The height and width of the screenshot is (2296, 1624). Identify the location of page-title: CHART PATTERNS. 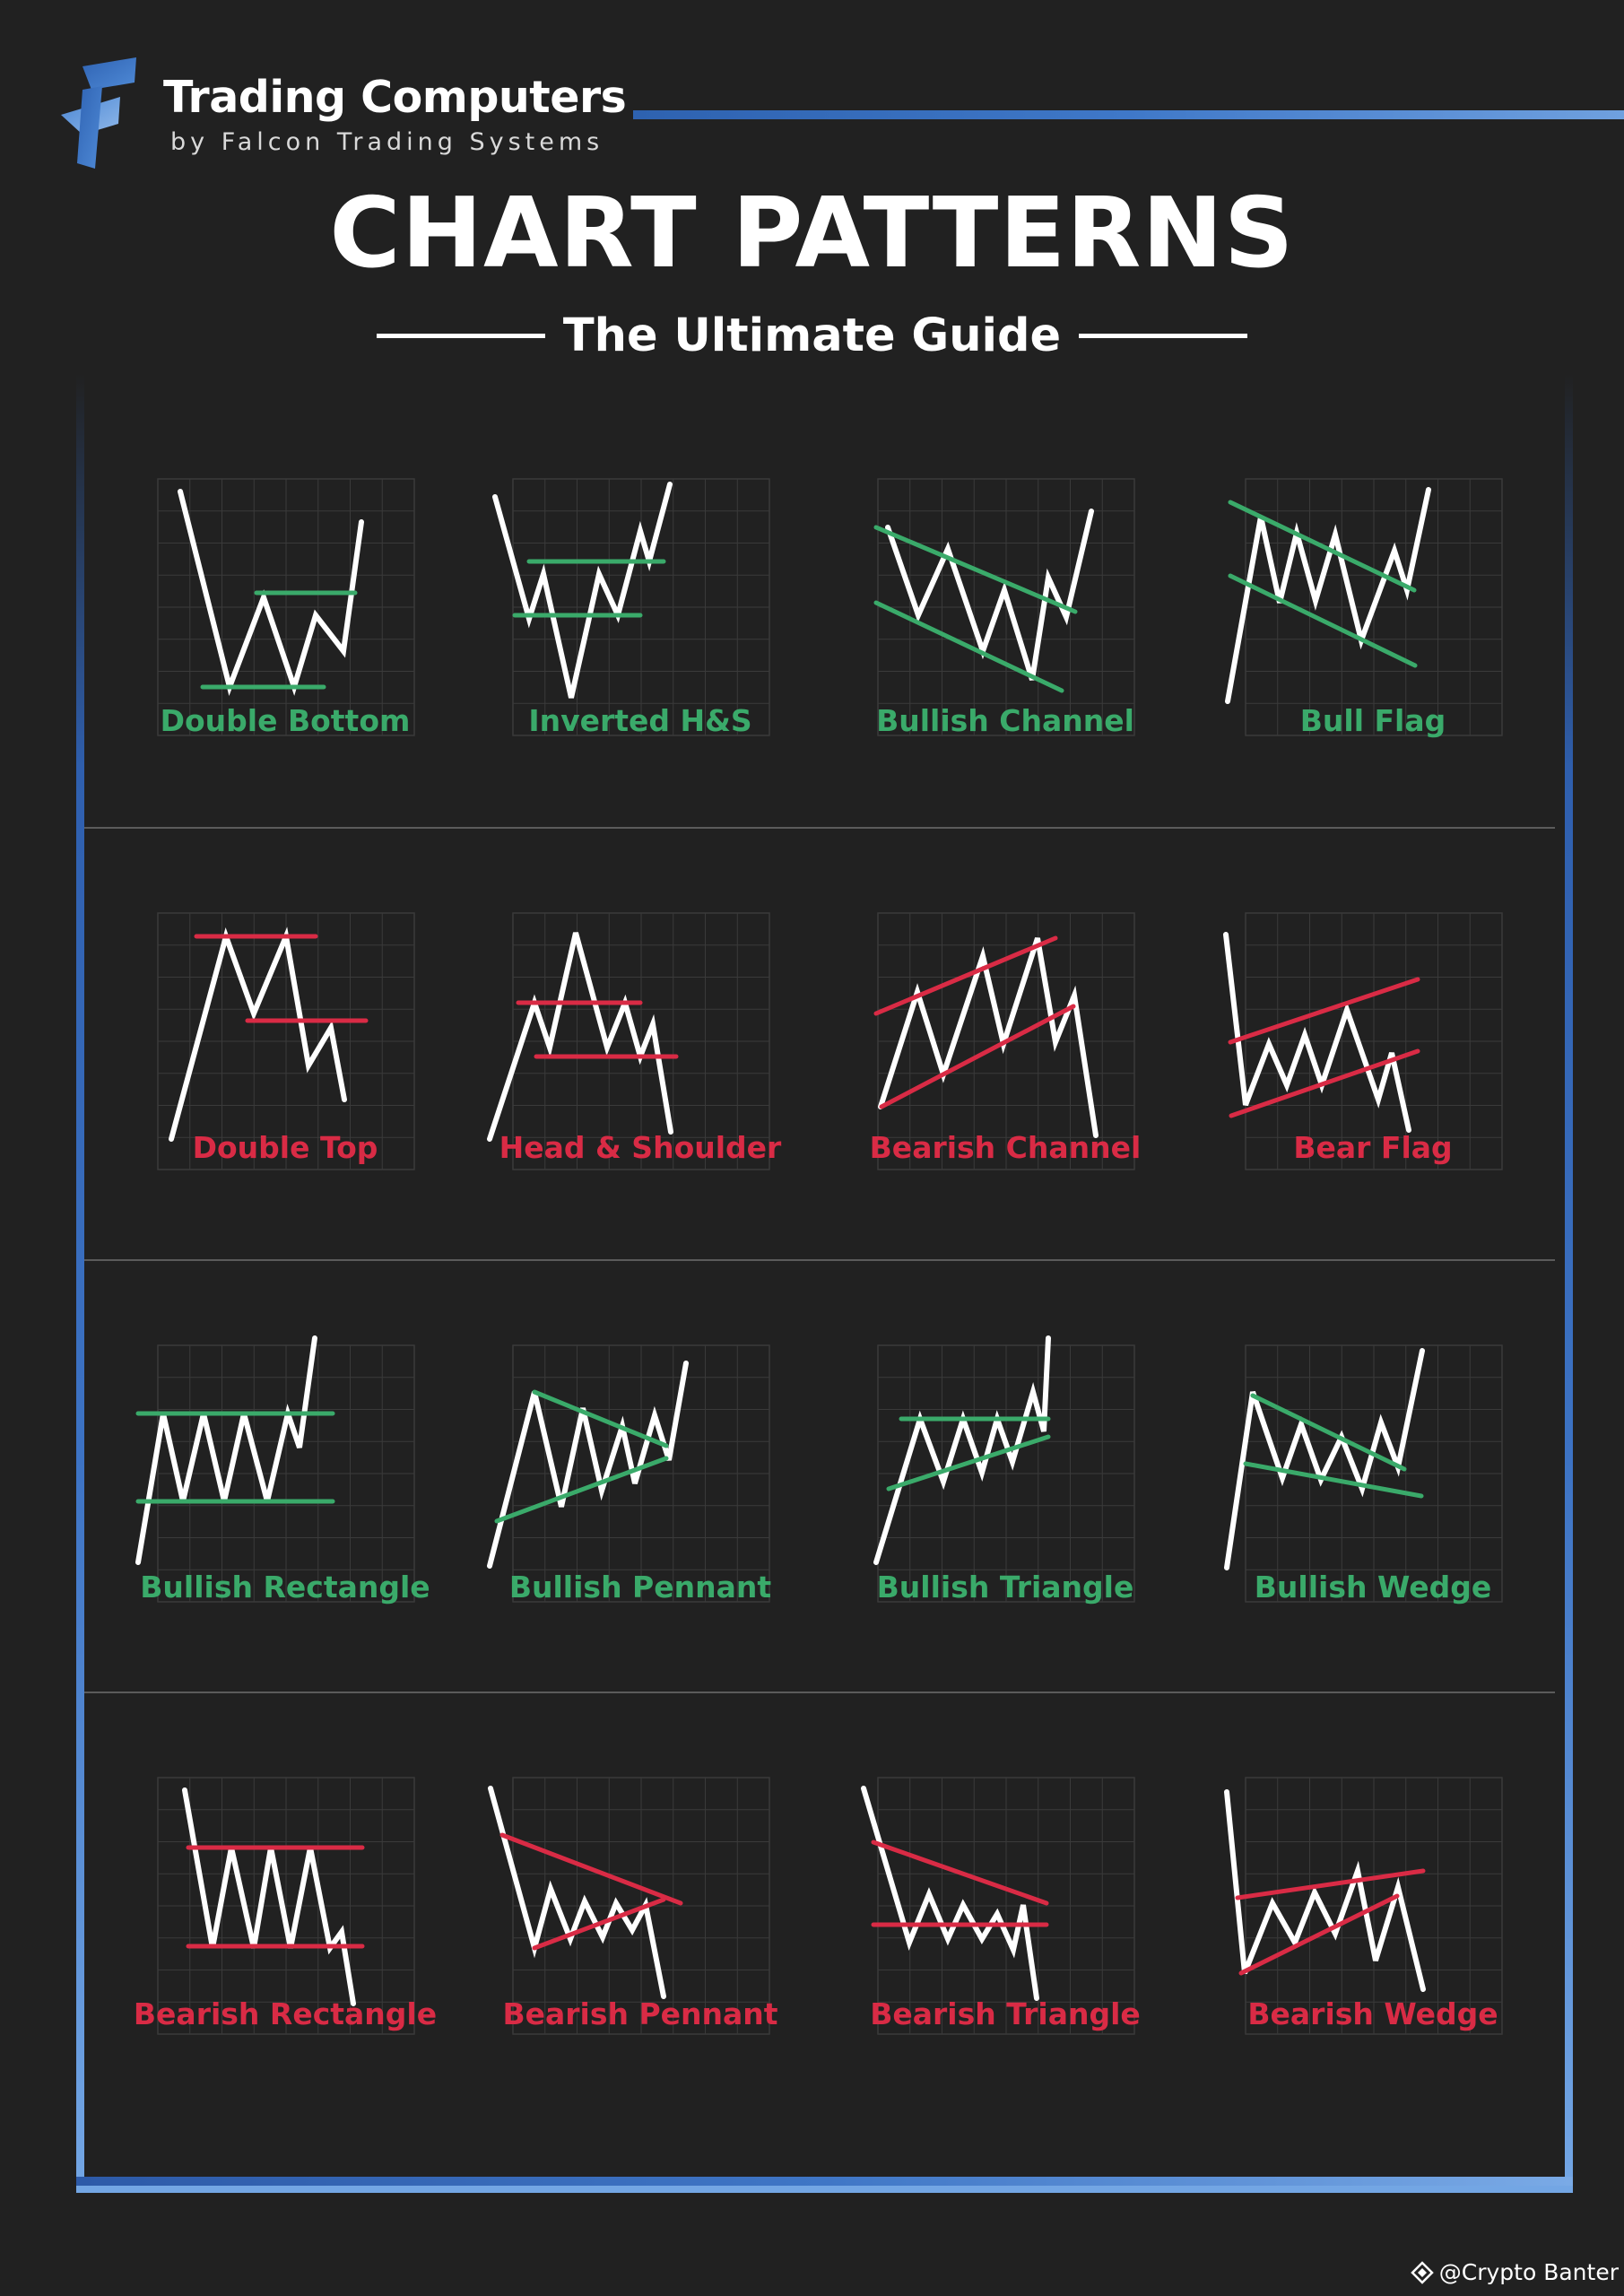
(812, 234).